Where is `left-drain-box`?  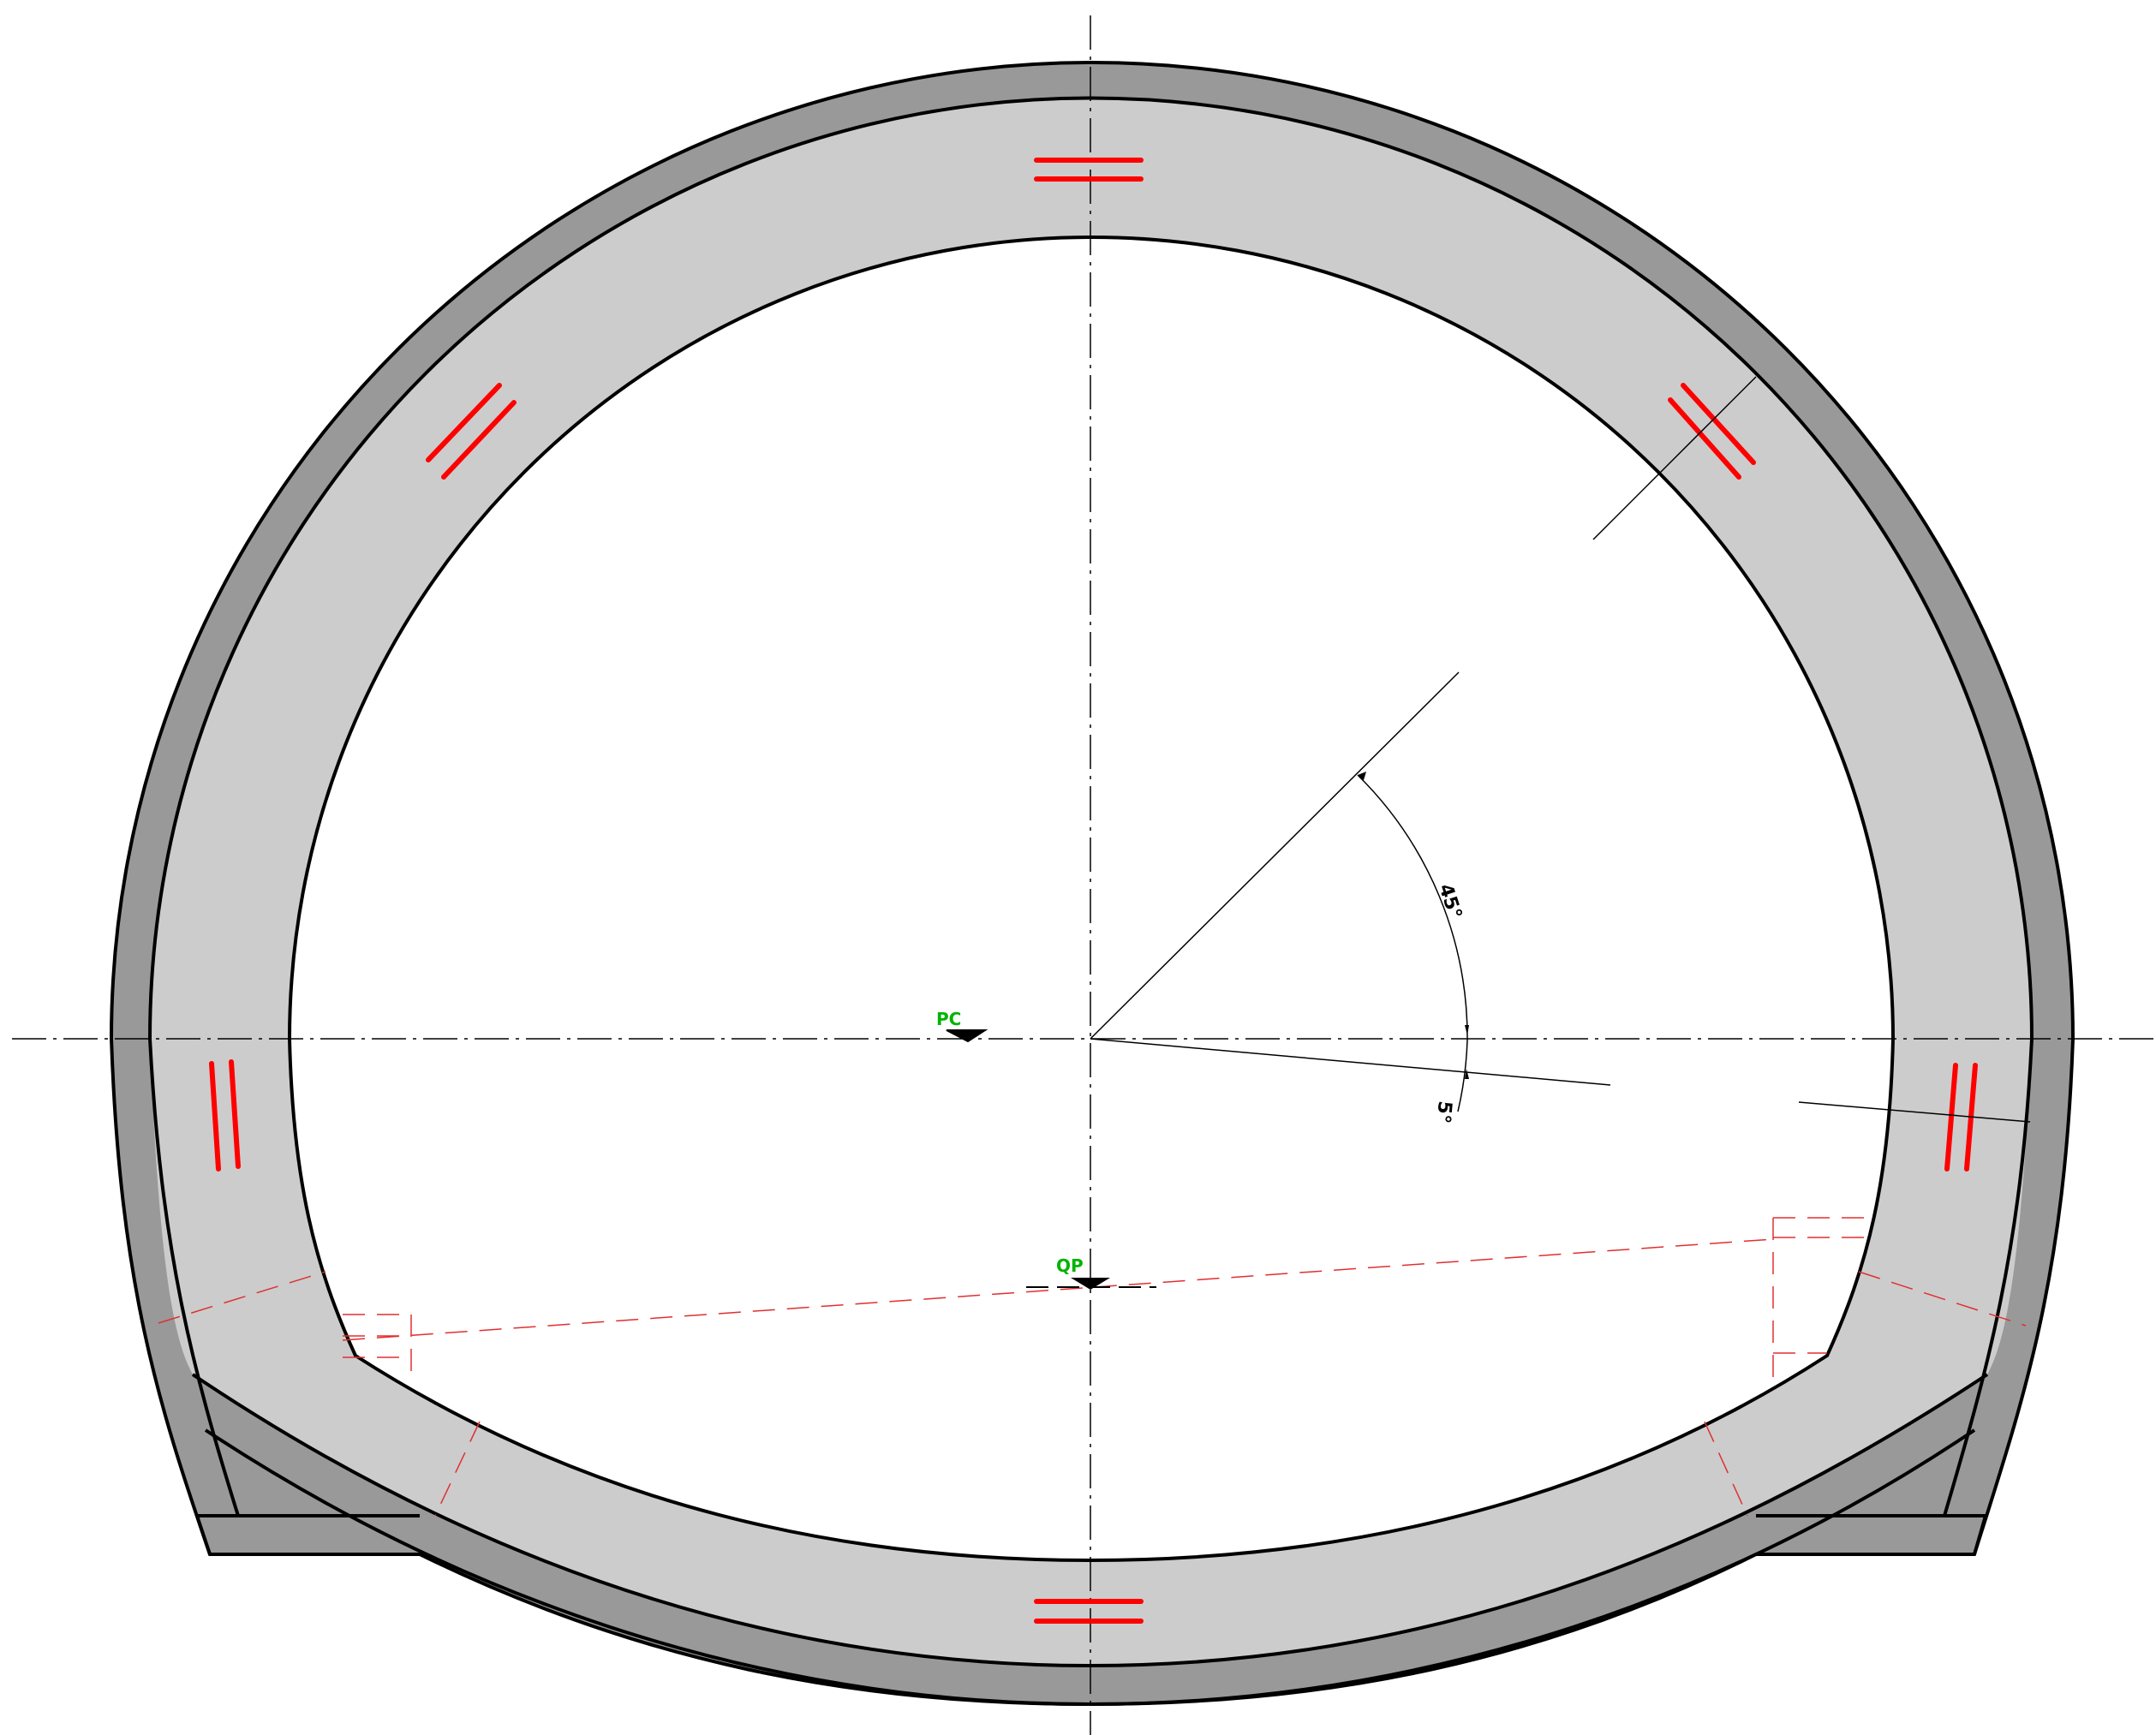 left-drain-box is located at coordinates (377, 1348).